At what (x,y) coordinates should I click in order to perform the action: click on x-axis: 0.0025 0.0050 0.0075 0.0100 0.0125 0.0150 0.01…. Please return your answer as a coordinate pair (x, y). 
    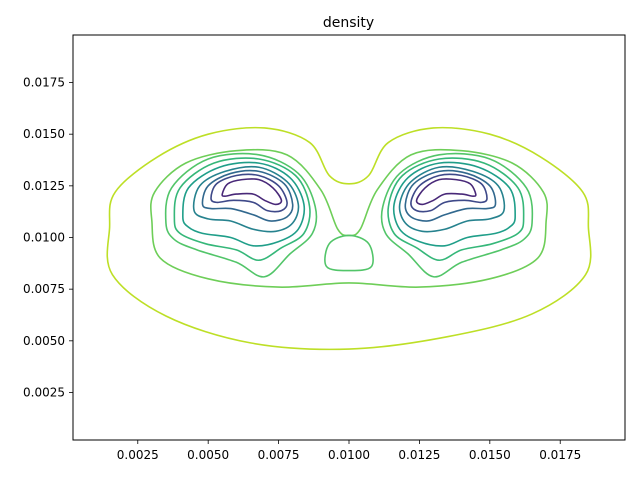
    Looking at the image, I should click on (349, 451).